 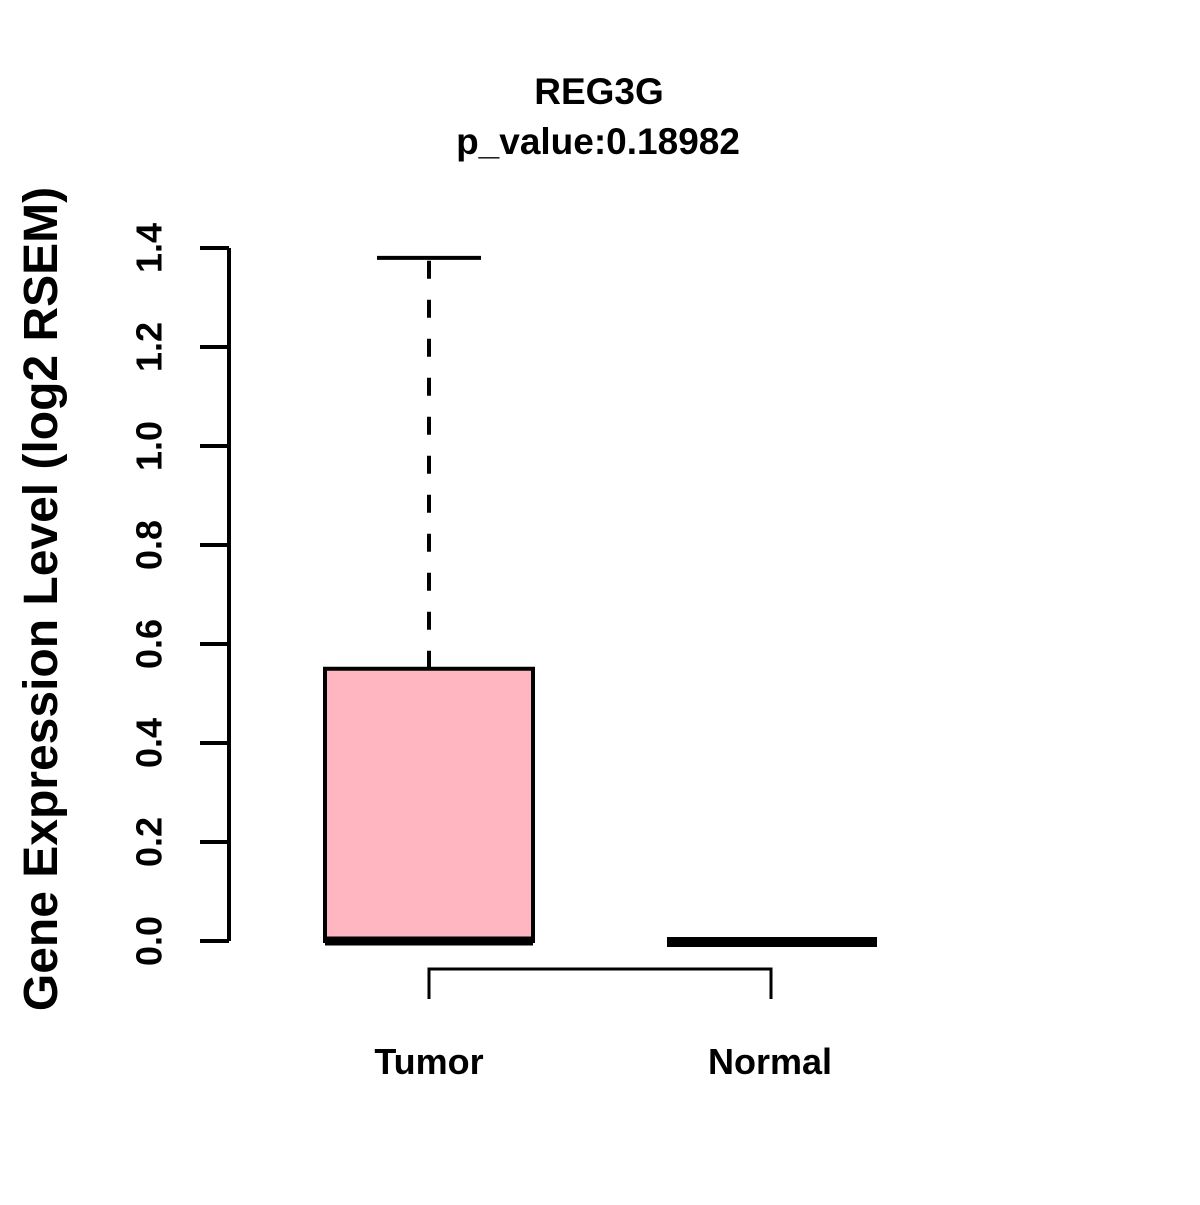 I want to click on y-axis: 0.0 0.2 0.4 0.6 0.8 1.0 1.2 1.4, so click(x=180, y=594).